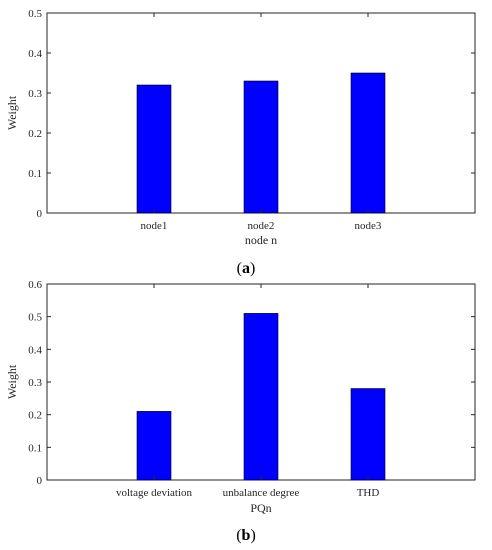 This screenshot has width=492, height=550. What do you see at coordinates (35, 94) in the screenshot?
I see `chart-a-y-tick-label: 0.3` at bounding box center [35, 94].